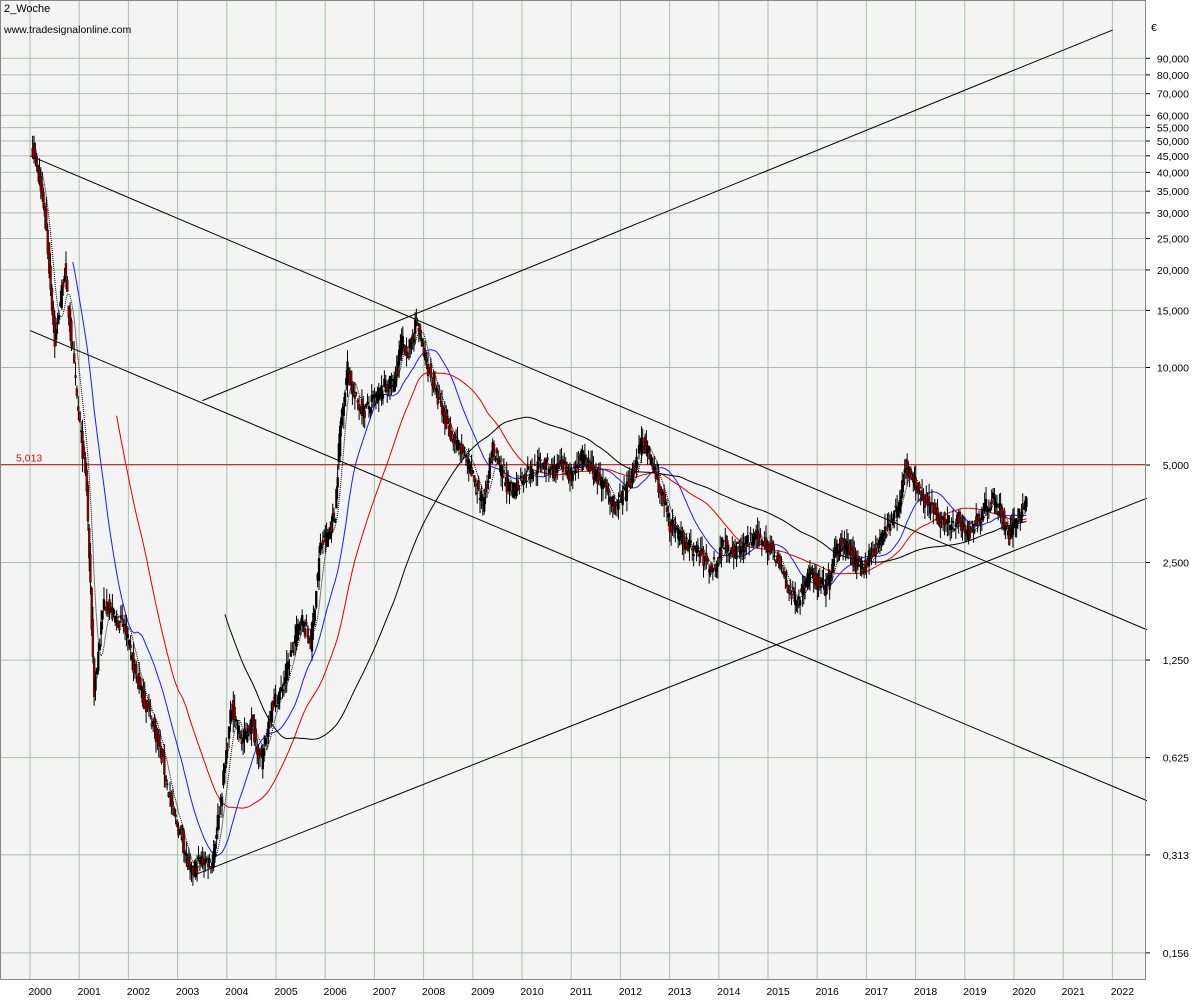 This screenshot has height=1000, width=1200. What do you see at coordinates (1173, 59) in the screenshot?
I see `y-tick-label: 90,000` at bounding box center [1173, 59].